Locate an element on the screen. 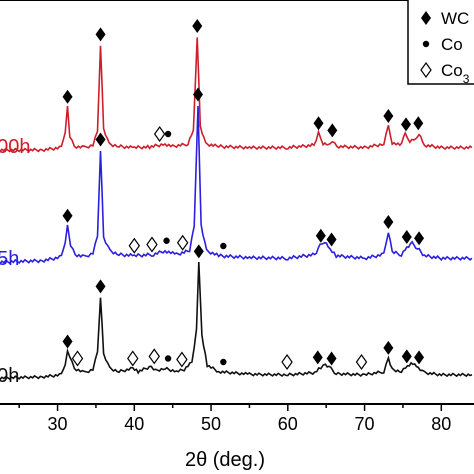 The height and width of the screenshot is (474, 474). x-tick-label-60: 60 is located at coordinates (288, 424).